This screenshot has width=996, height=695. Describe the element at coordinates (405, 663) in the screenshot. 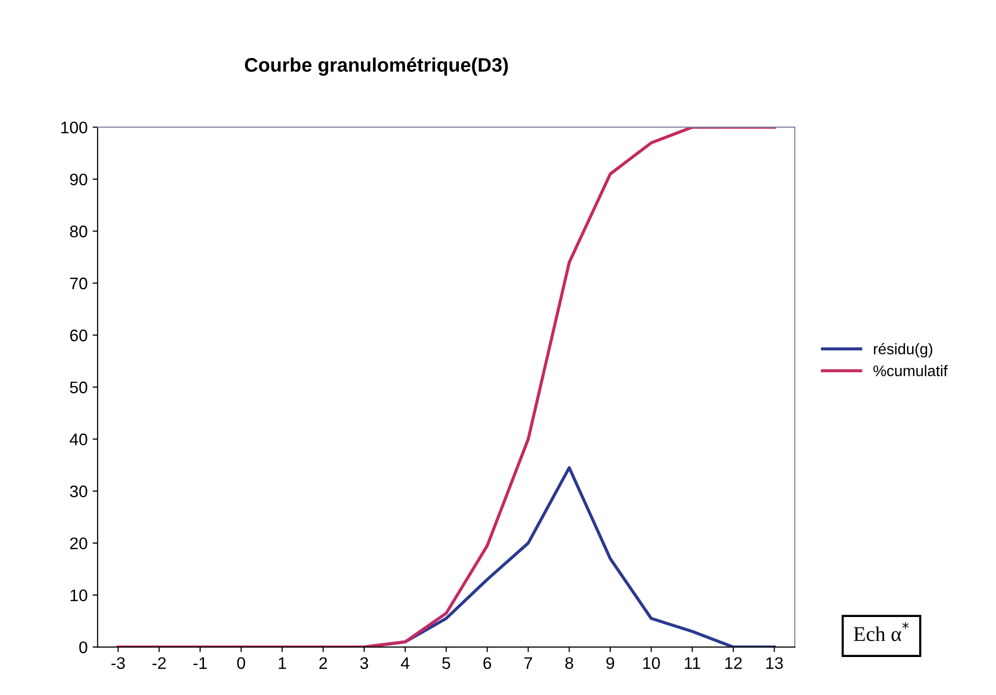

I see `x-tick-label: 4` at that location.